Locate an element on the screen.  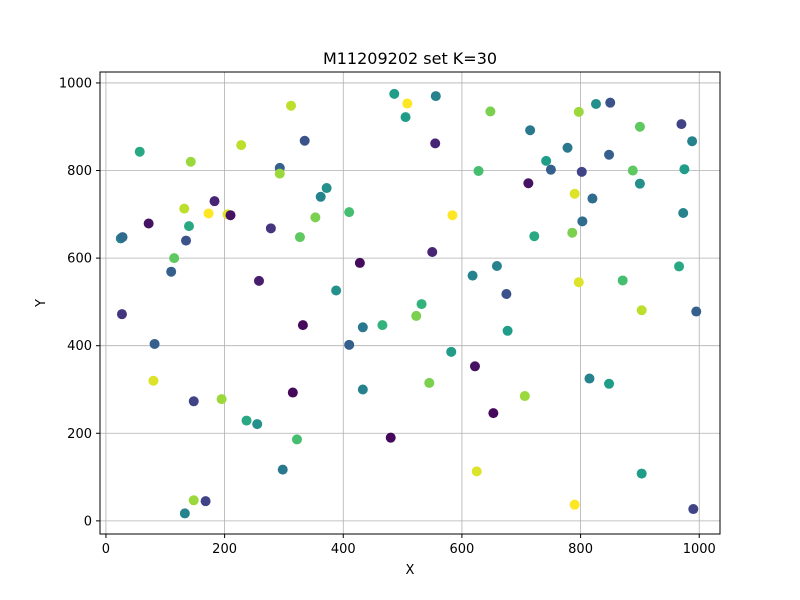
x-tick-label: 400 is located at coordinates (343, 549).